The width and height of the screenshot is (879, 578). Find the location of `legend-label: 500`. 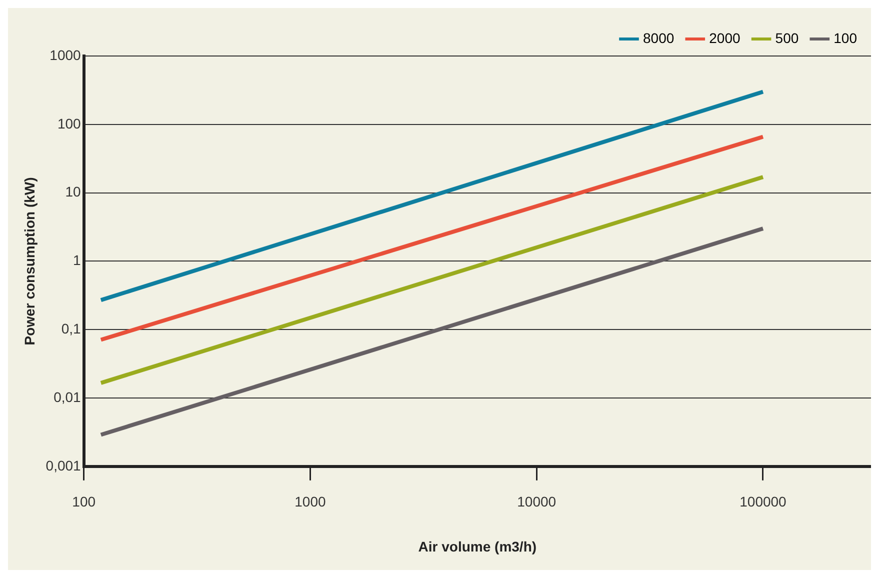

legend-label: 500 is located at coordinates (787, 38).